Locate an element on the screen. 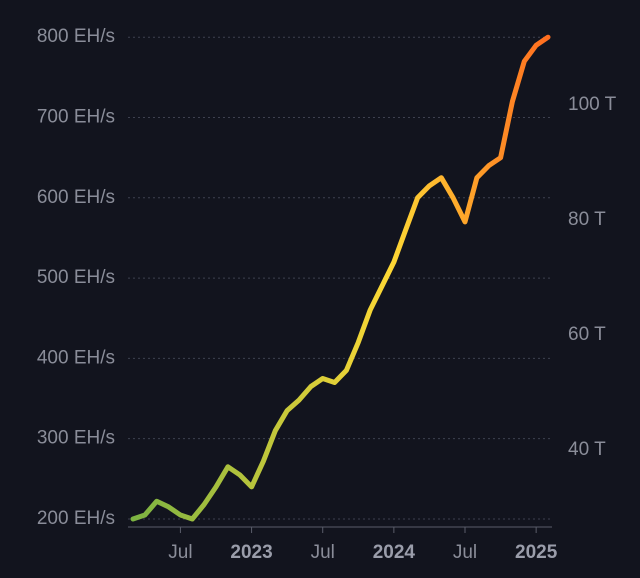 The width and height of the screenshot is (640, 578). y-tick-label: 200 EH/s is located at coordinates (76, 518).